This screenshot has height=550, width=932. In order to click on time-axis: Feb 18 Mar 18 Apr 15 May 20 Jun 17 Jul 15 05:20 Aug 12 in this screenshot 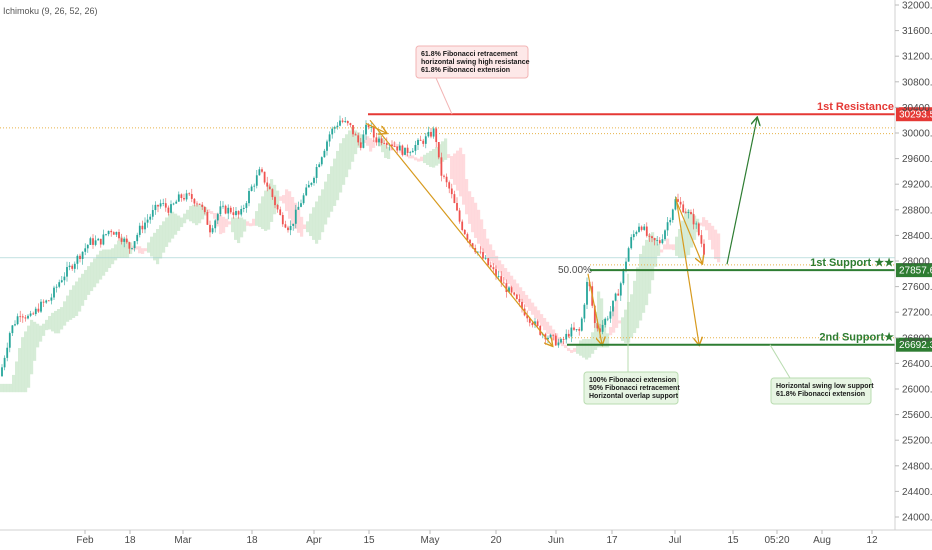, I will do `click(477, 538)`.